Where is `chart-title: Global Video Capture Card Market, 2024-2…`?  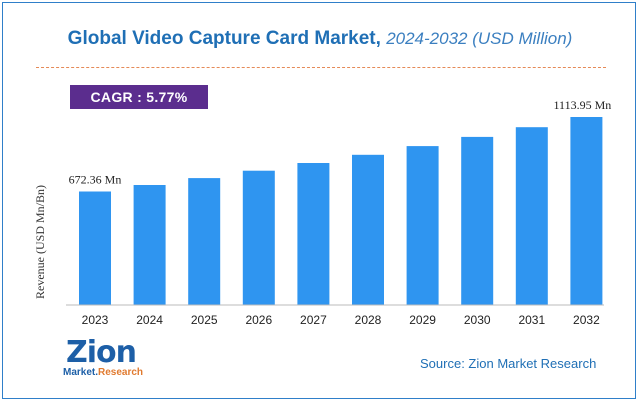 chart-title: Global Video Capture Card Market, 2024-2… is located at coordinates (320, 39).